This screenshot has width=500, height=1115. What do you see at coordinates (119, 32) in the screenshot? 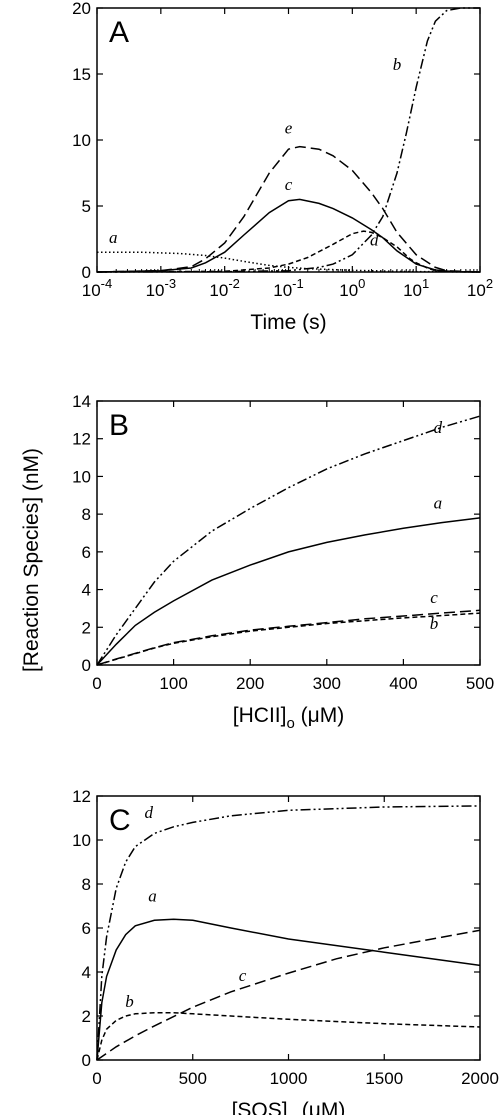
I see `panel-label: A` at bounding box center [119, 32].